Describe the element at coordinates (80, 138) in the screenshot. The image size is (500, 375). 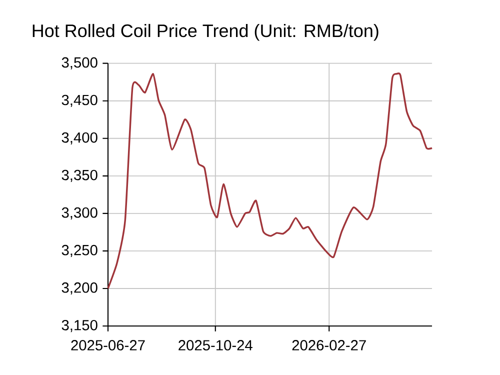
I see `y-tick-label: 3,400` at that location.